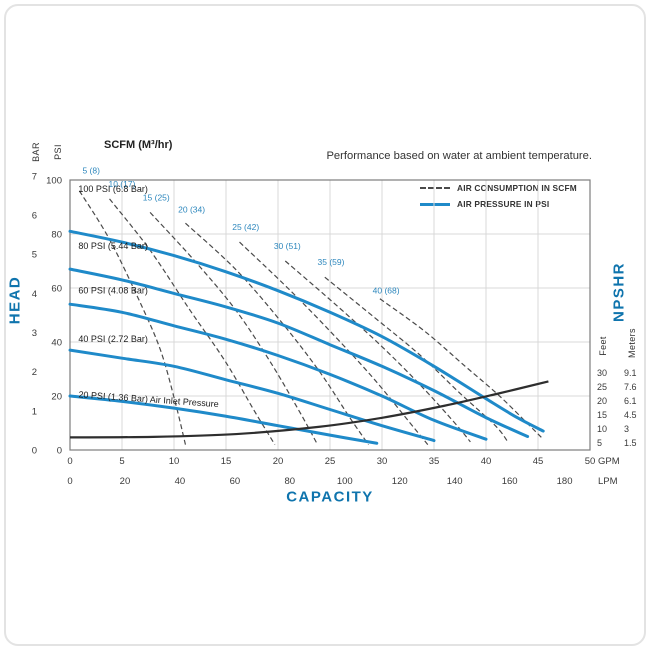 The height and width of the screenshot is (650, 650). Describe the element at coordinates (113, 246) in the screenshot. I see `pressure-curve-label: 80 PSI (5.44 Bar)` at that location.